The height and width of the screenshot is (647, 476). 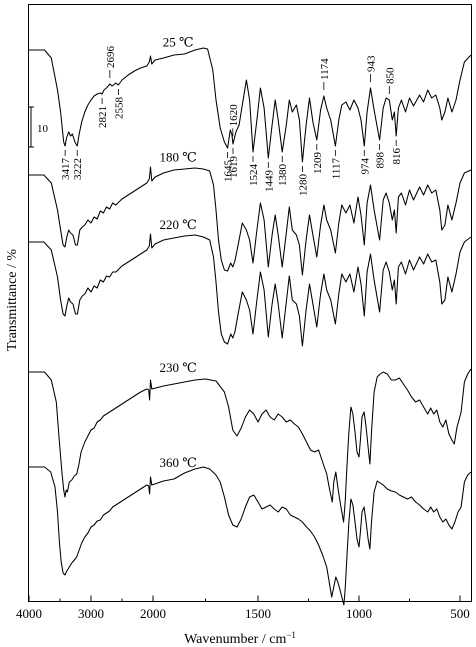 I want to click on scale-bar: 10, so click(x=38, y=127).